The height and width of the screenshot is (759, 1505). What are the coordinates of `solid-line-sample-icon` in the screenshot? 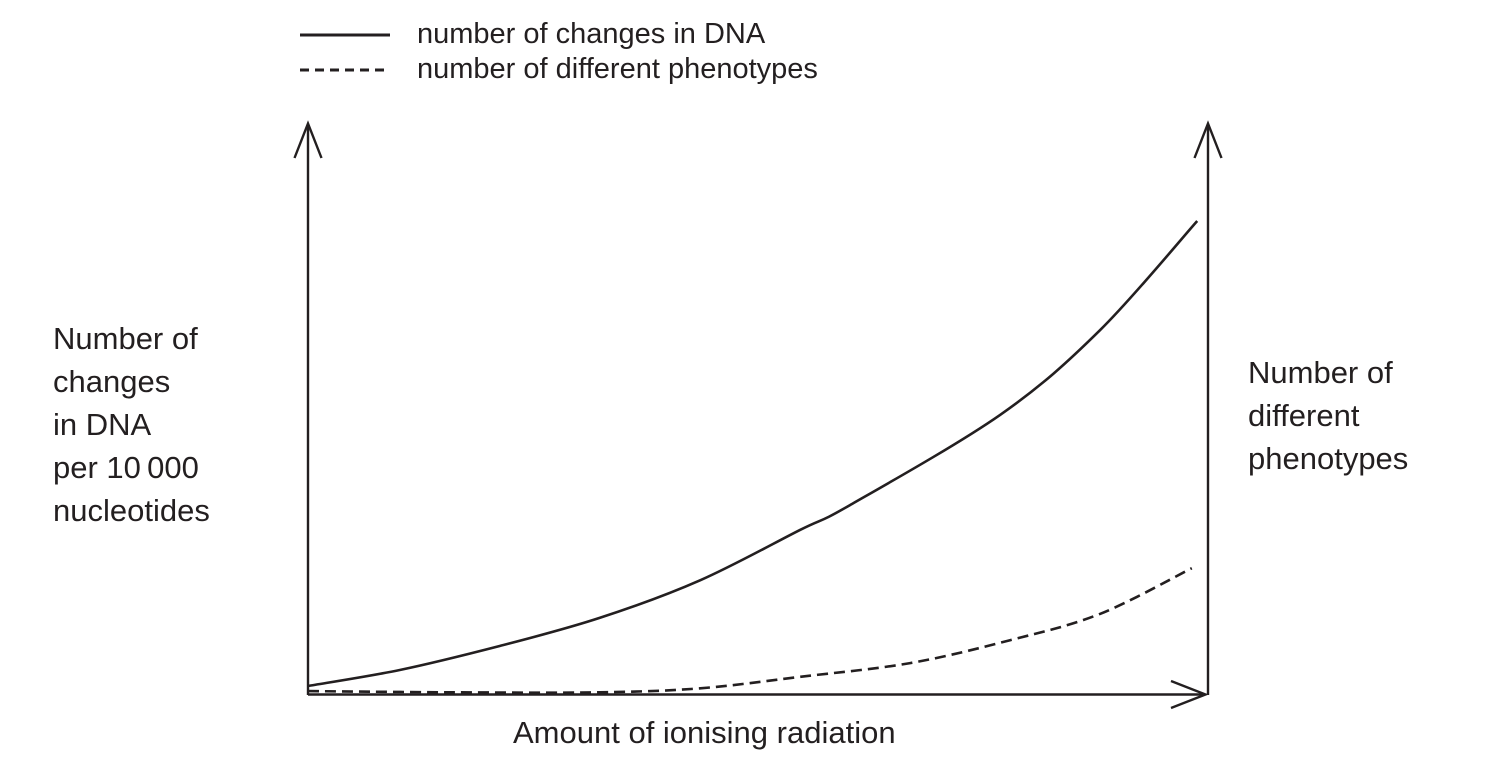 It's located at (345, 34).